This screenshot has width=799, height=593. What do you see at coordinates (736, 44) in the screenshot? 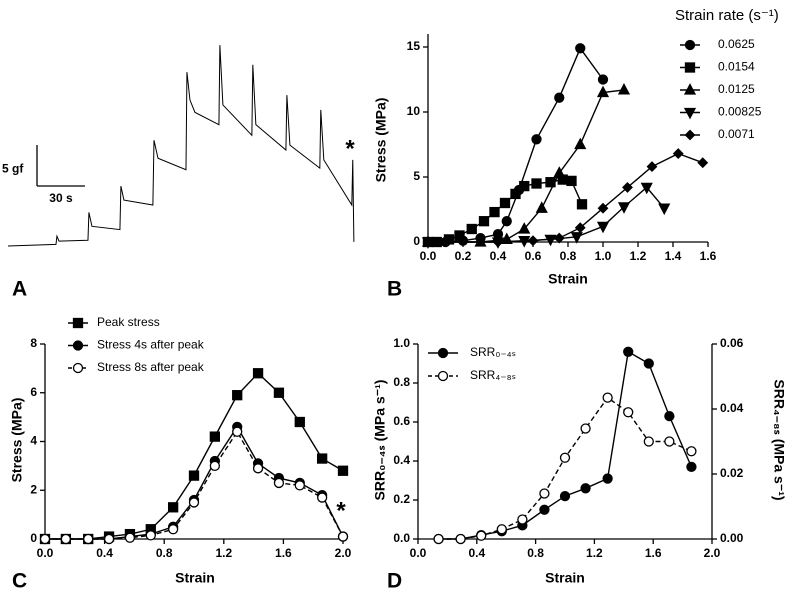
I see `legend-label: 0.0625` at bounding box center [736, 44].